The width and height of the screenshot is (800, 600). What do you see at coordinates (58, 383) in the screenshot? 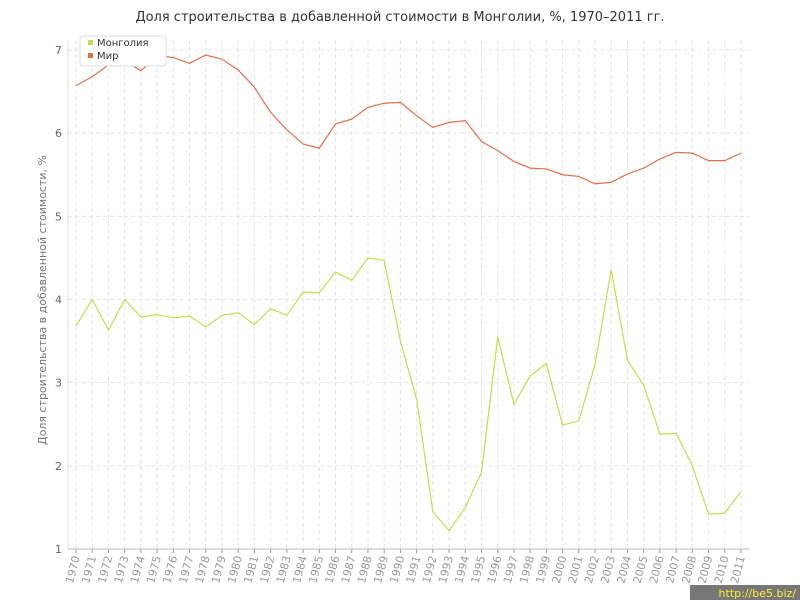
I see `y-tick-label: 3` at bounding box center [58, 383].